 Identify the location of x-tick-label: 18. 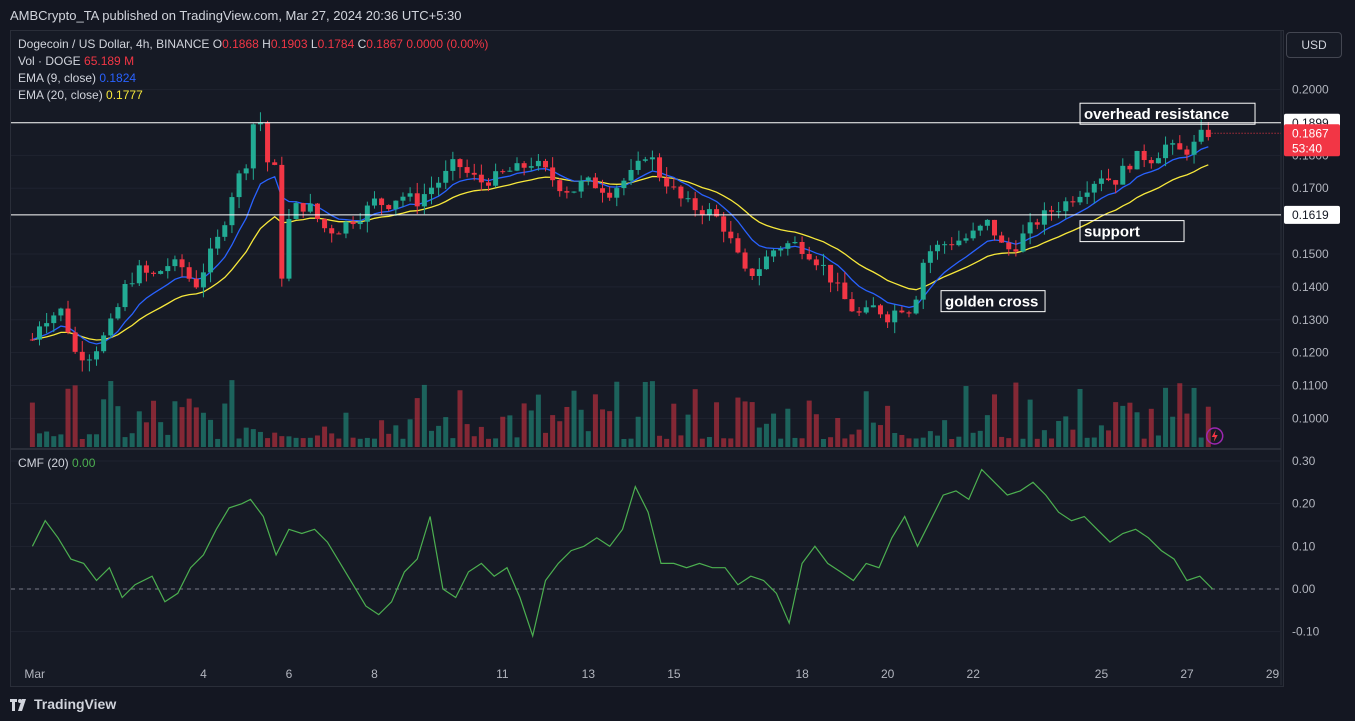
(802, 674).